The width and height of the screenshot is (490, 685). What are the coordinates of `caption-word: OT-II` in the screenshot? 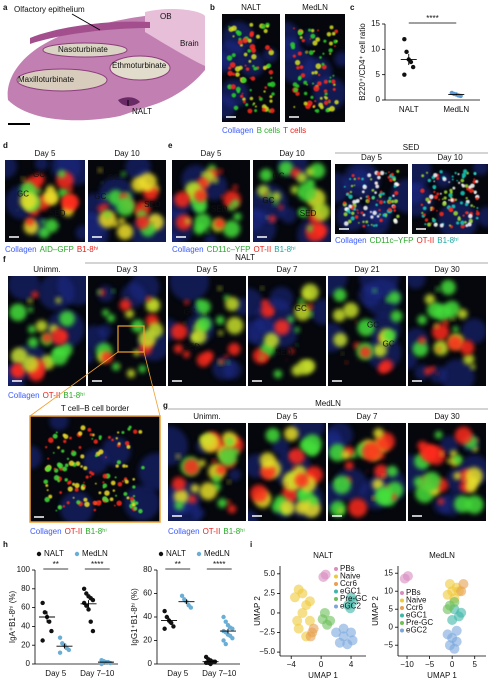 It's located at (212, 531).